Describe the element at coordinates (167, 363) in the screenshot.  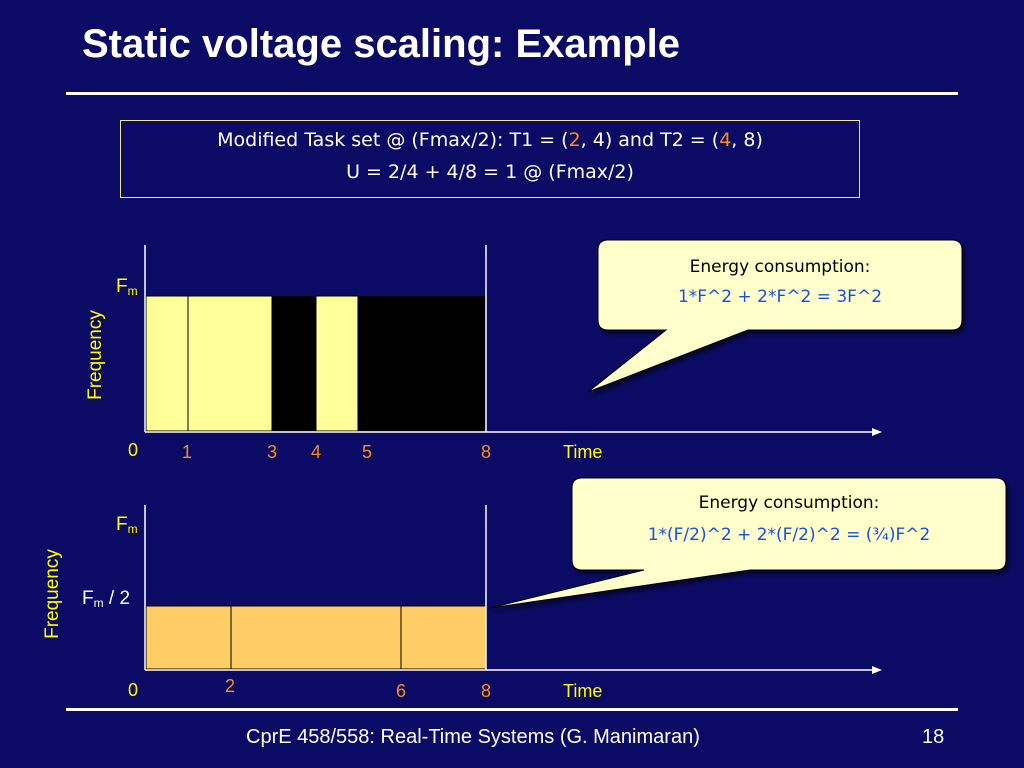
I see `bar-t1-job1` at that location.